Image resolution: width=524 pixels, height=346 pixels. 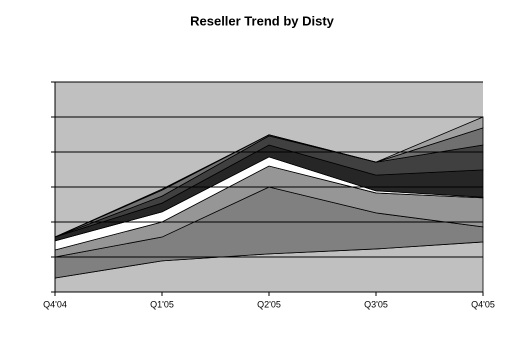 I want to click on x-tick-label: Q4'04, so click(x=55, y=304).